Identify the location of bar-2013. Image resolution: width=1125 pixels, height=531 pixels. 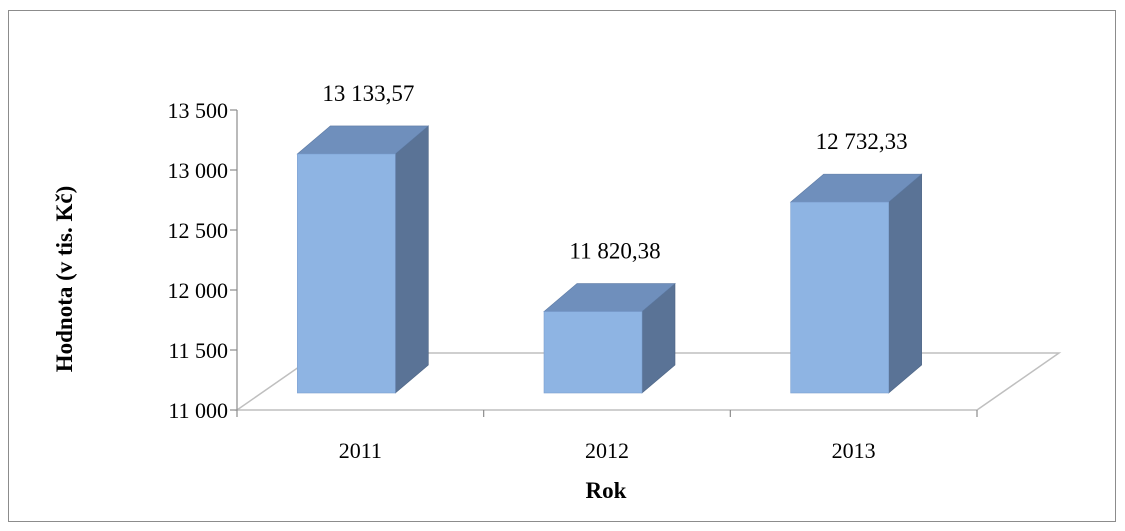
(856, 283).